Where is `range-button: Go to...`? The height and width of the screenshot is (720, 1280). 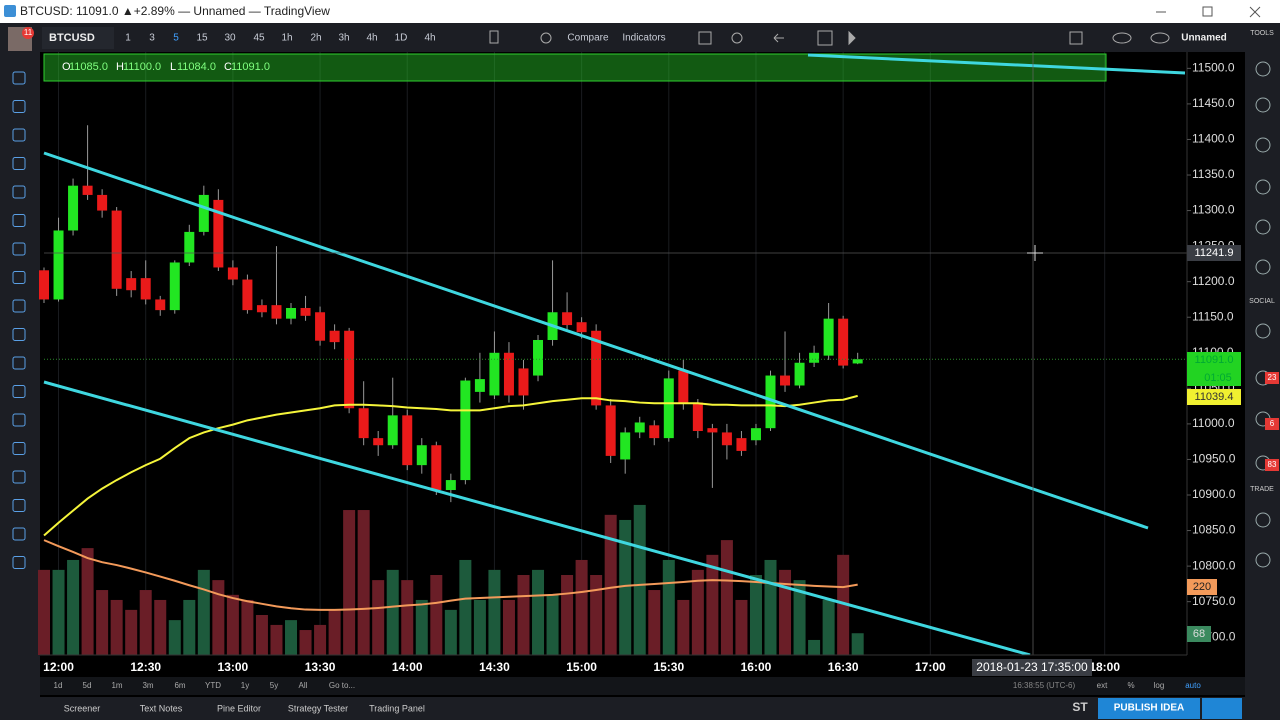
range-button: Go to... is located at coordinates (342, 685).